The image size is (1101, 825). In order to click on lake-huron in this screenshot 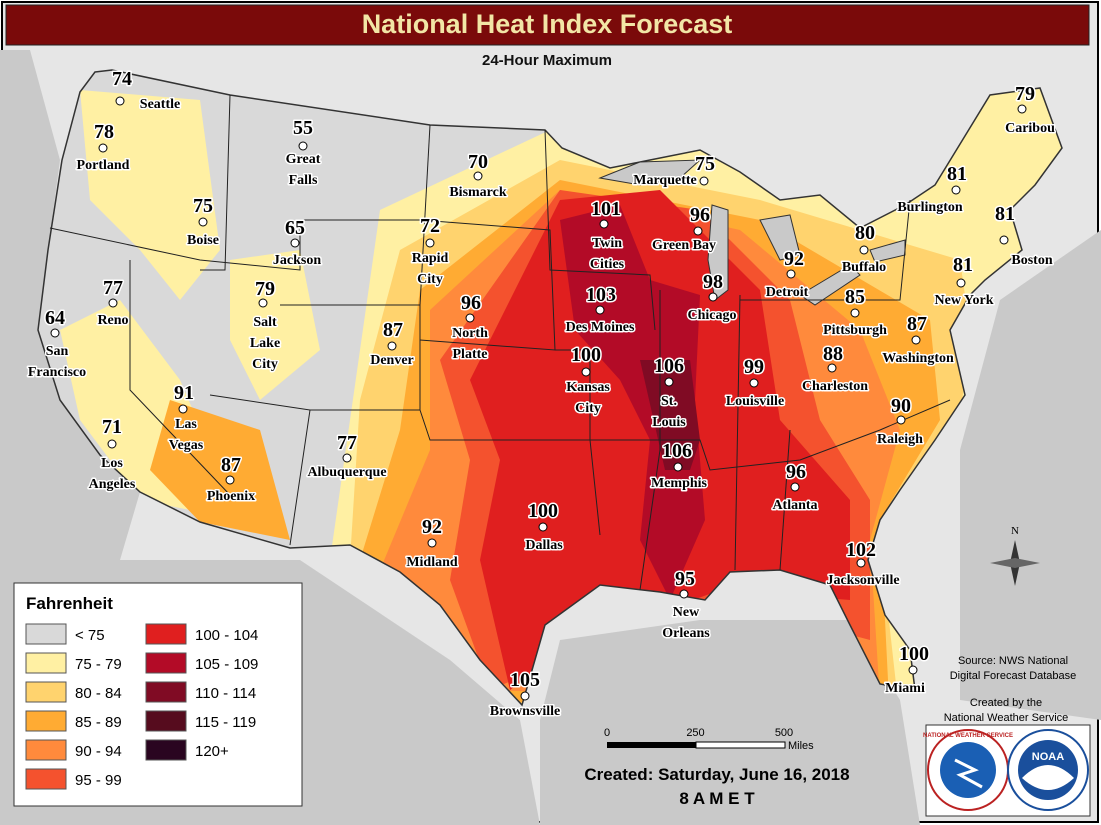, I will do `click(780, 237)`.